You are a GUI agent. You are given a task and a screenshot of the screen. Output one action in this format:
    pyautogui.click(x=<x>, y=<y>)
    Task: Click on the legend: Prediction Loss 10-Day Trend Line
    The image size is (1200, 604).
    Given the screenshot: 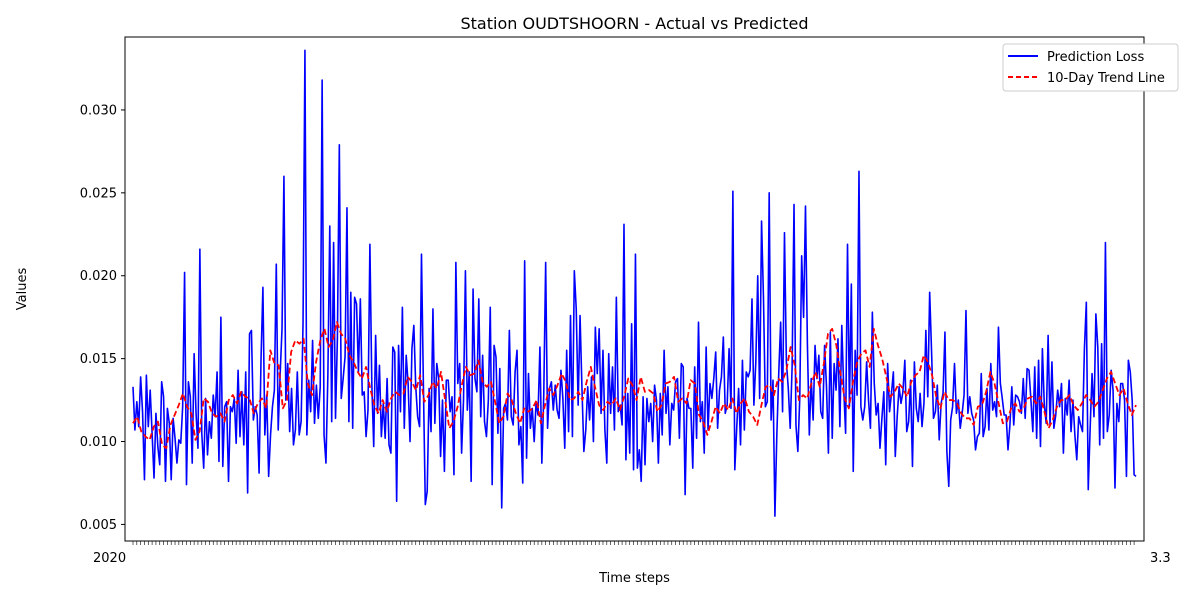 What is the action you would take?
    pyautogui.click(x=1090, y=67)
    